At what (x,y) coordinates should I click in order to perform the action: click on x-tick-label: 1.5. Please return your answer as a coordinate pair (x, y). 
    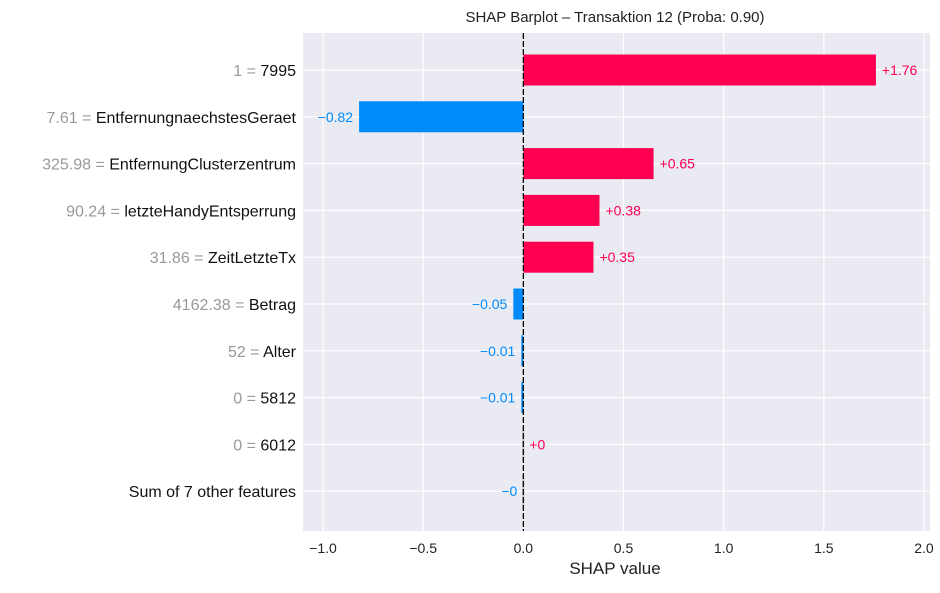
    Looking at the image, I should click on (824, 548).